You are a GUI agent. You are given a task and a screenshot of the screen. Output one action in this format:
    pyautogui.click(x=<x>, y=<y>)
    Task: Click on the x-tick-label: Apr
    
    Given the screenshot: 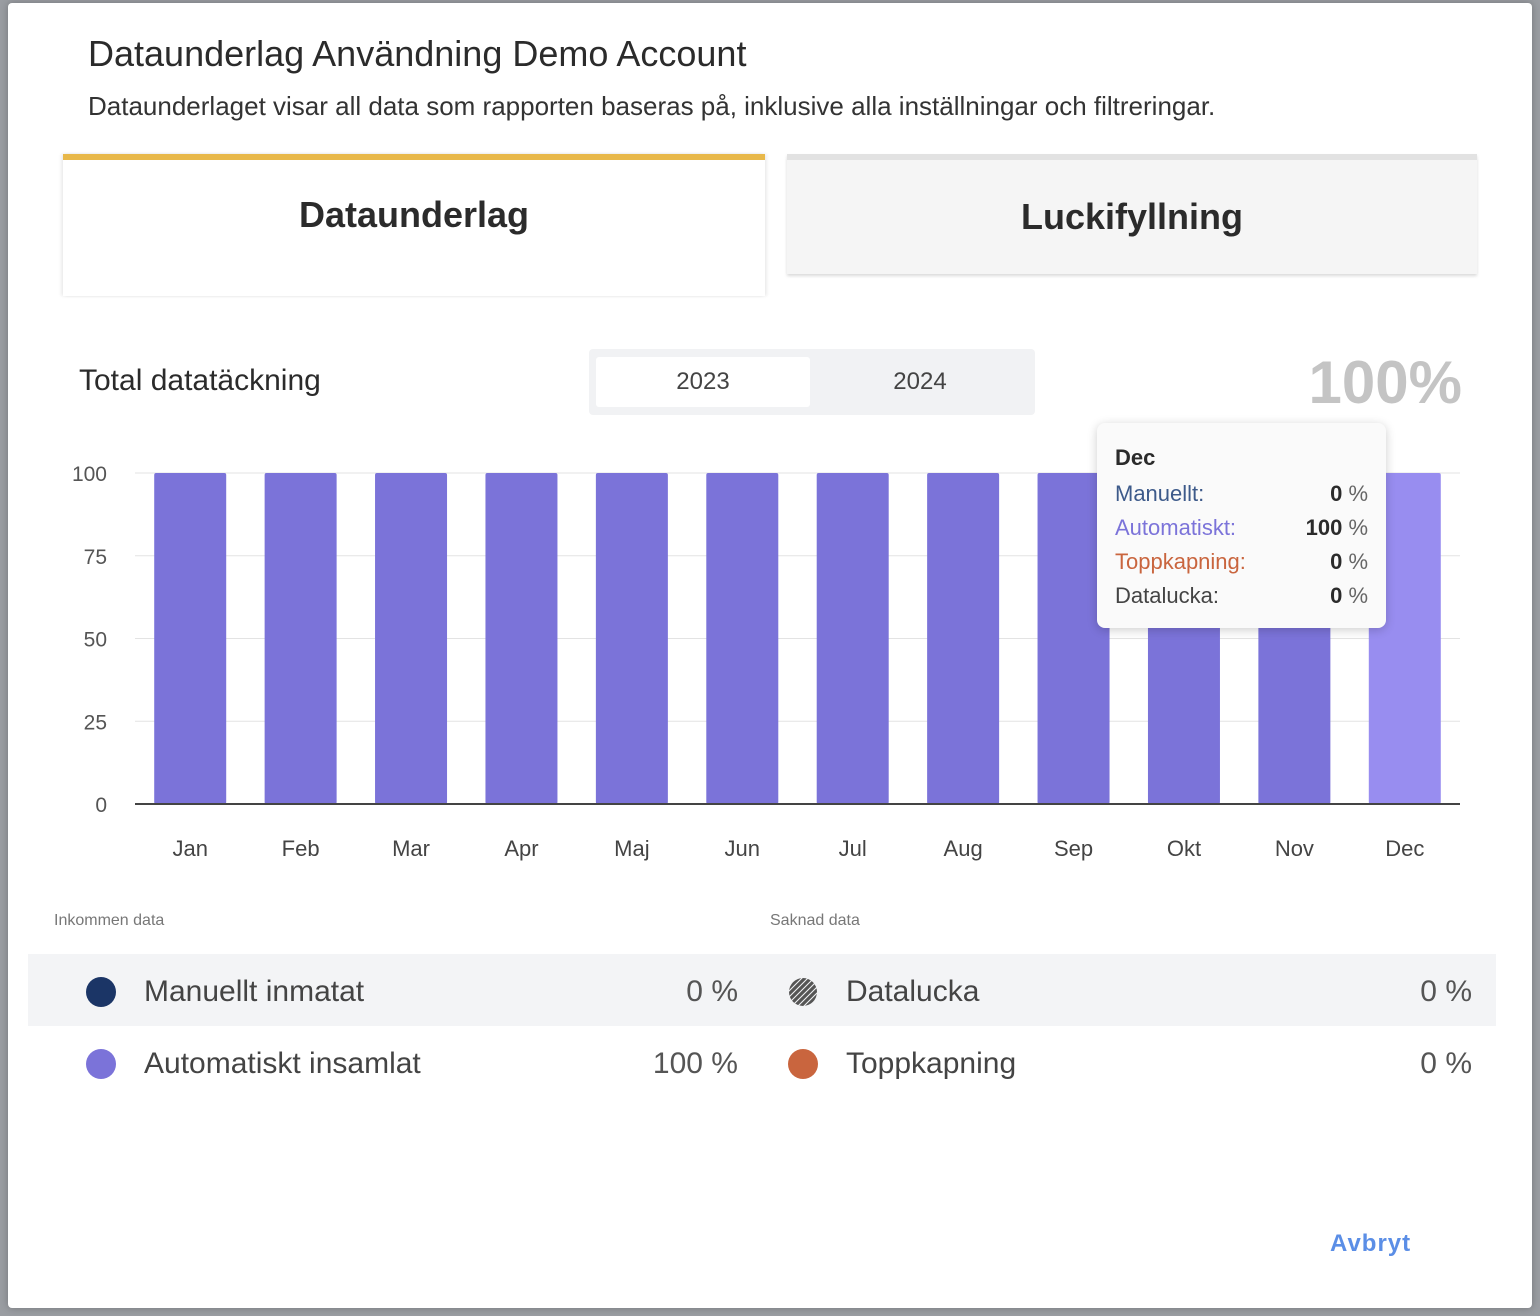 What is the action you would take?
    pyautogui.click(x=521, y=848)
    